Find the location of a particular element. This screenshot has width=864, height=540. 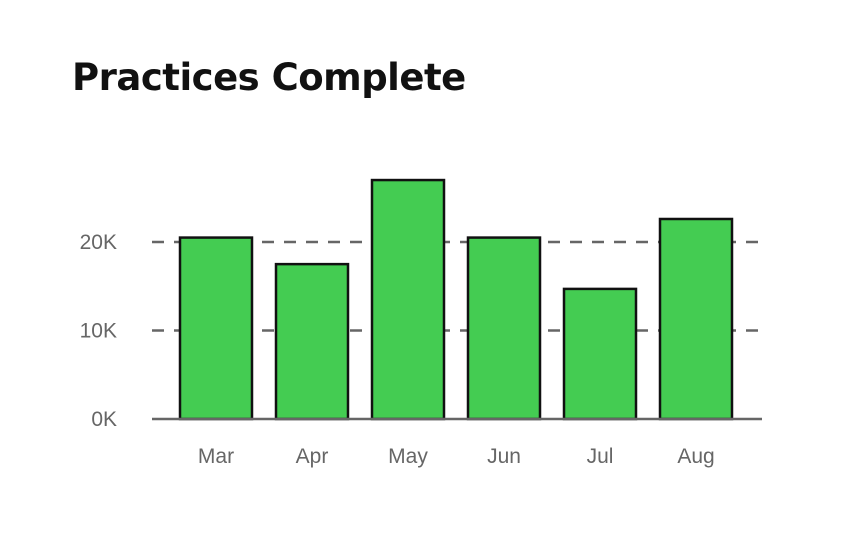

y-tick-label: 20K is located at coordinates (98, 242).